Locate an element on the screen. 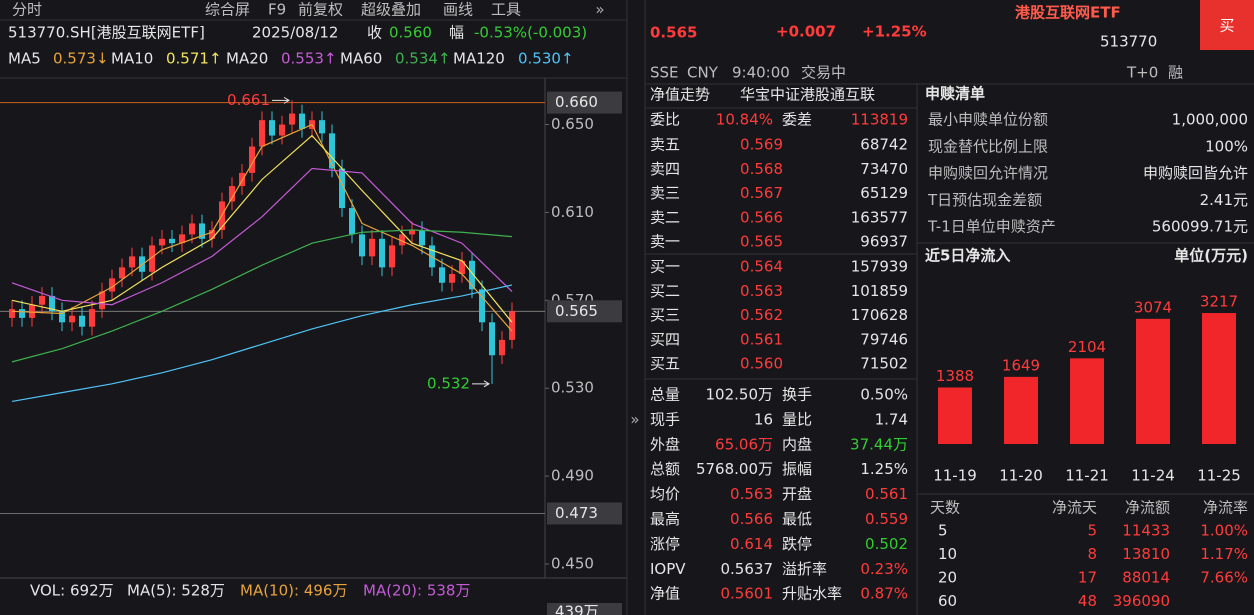 The width and height of the screenshot is (1254, 615). y-tick-label: 0.450 is located at coordinates (572, 564).